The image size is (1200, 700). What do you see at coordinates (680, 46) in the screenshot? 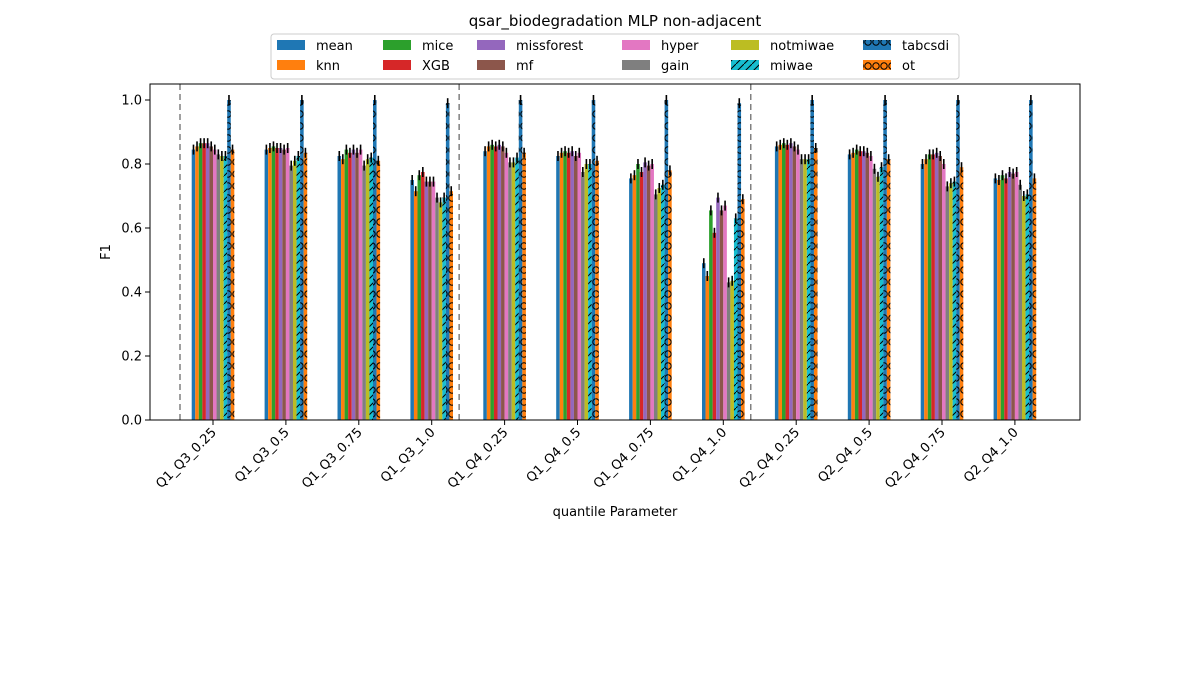
I see `legend-label: hyper` at bounding box center [680, 46].